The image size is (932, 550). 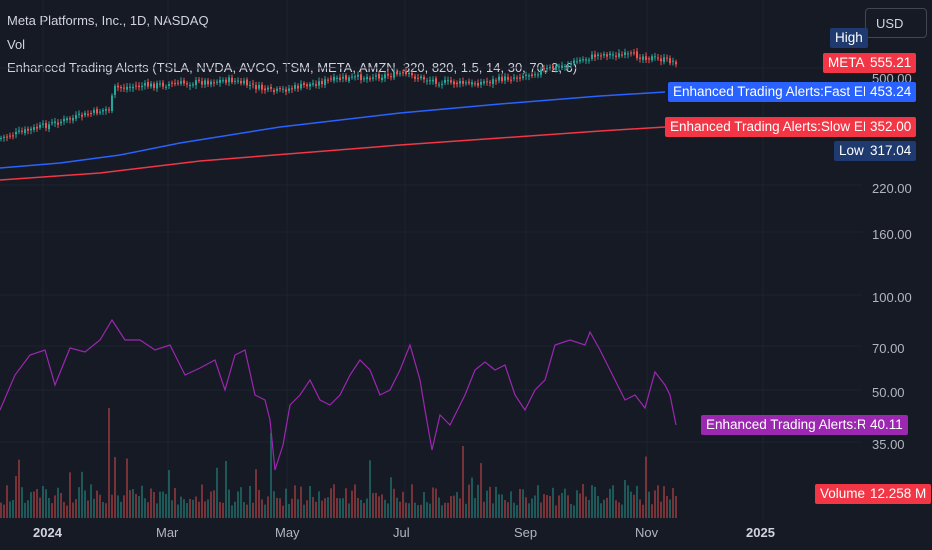 What do you see at coordinates (793, 425) in the screenshot?
I see `rsi-label-tag: Enhanced Trading Alerts:RSI` at bounding box center [793, 425].